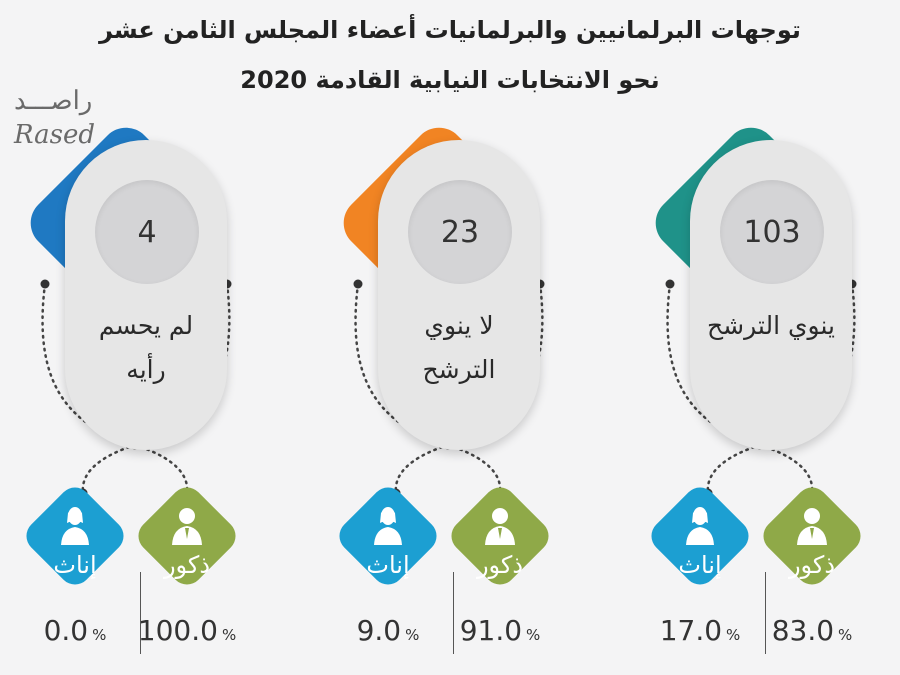 This screenshot has width=900, height=675. What do you see at coordinates (146, 369) in the screenshot?
I see `group-label-line: رأيه` at bounding box center [146, 369].